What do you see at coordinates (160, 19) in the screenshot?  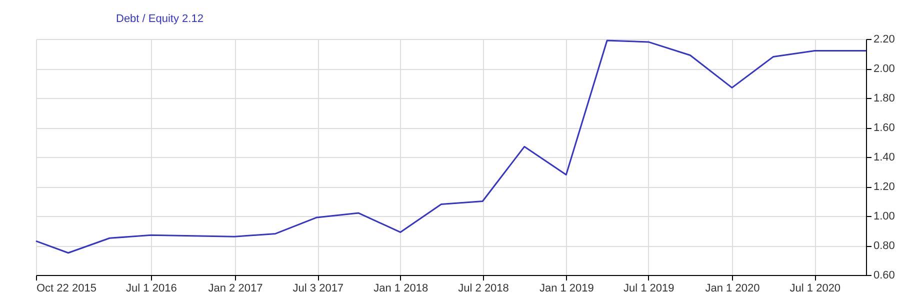 I see `text: Debt / Equity 2.12` at bounding box center [160, 19].